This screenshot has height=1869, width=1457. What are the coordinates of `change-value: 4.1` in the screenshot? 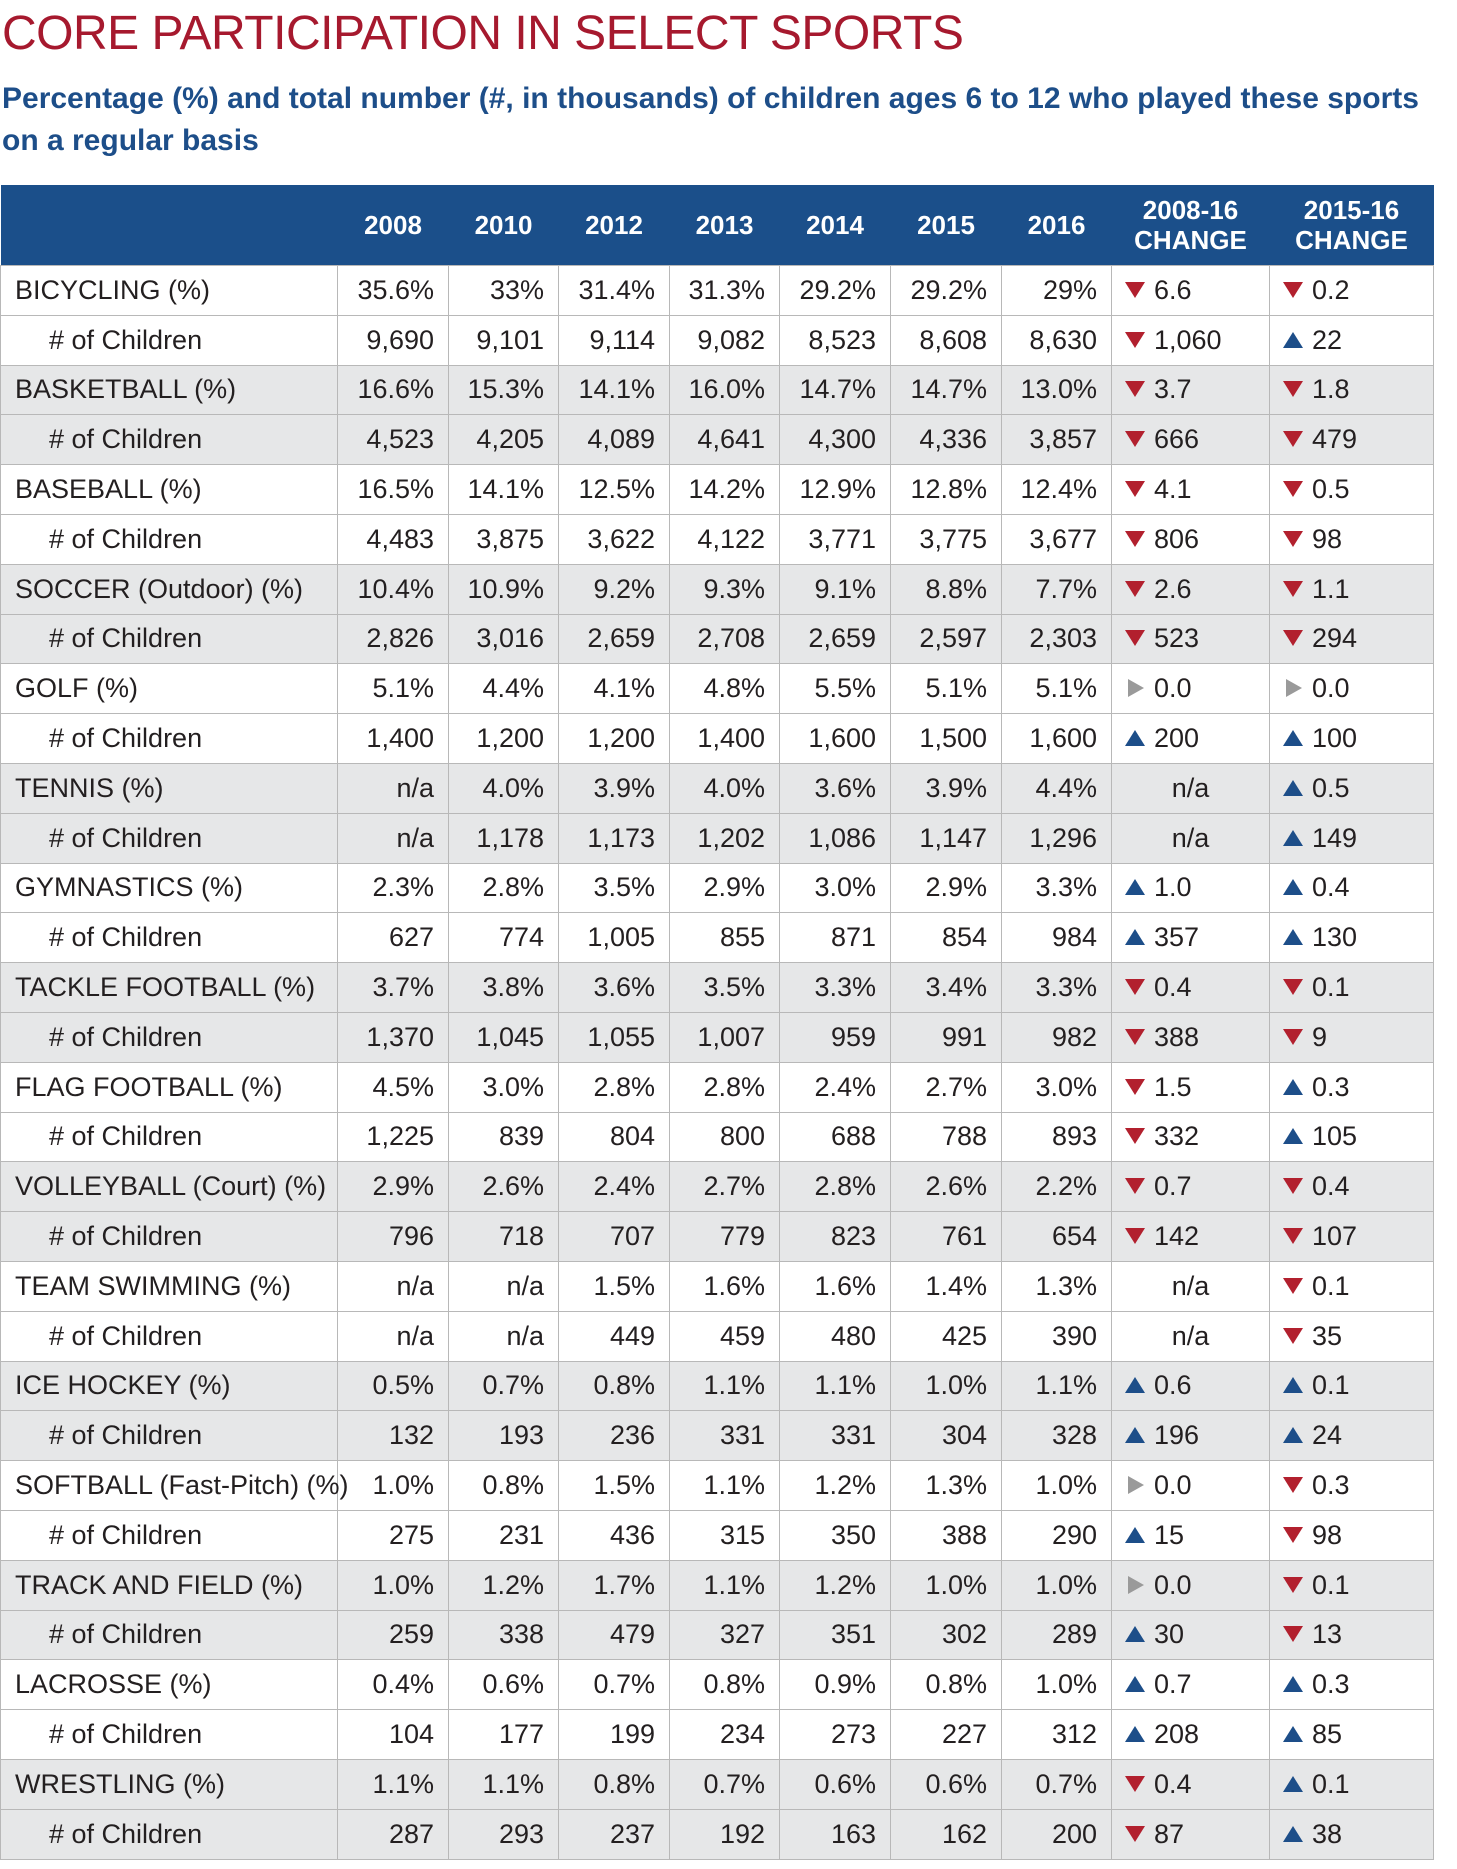 It's located at (1173, 489).